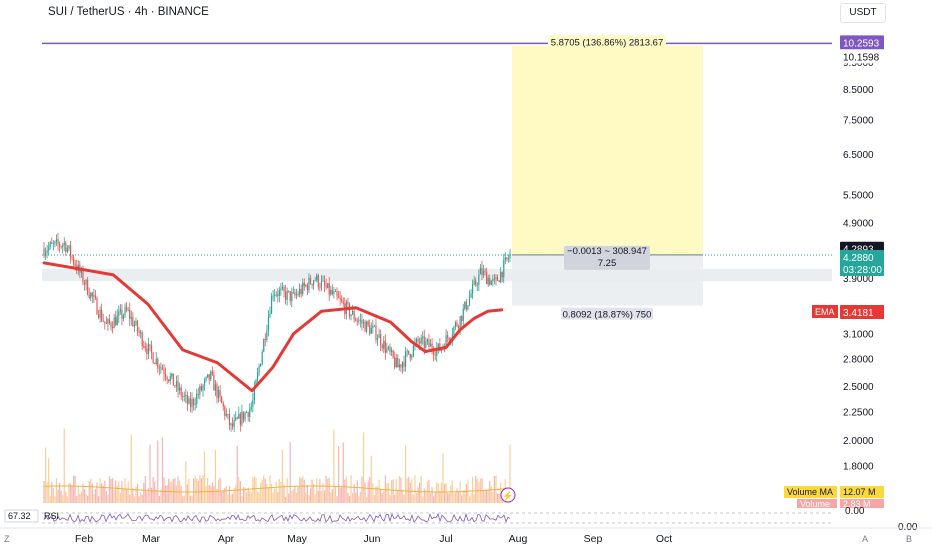 The image size is (932, 550). What do you see at coordinates (226, 539) in the screenshot?
I see `time-tick-label: Apr` at bounding box center [226, 539].